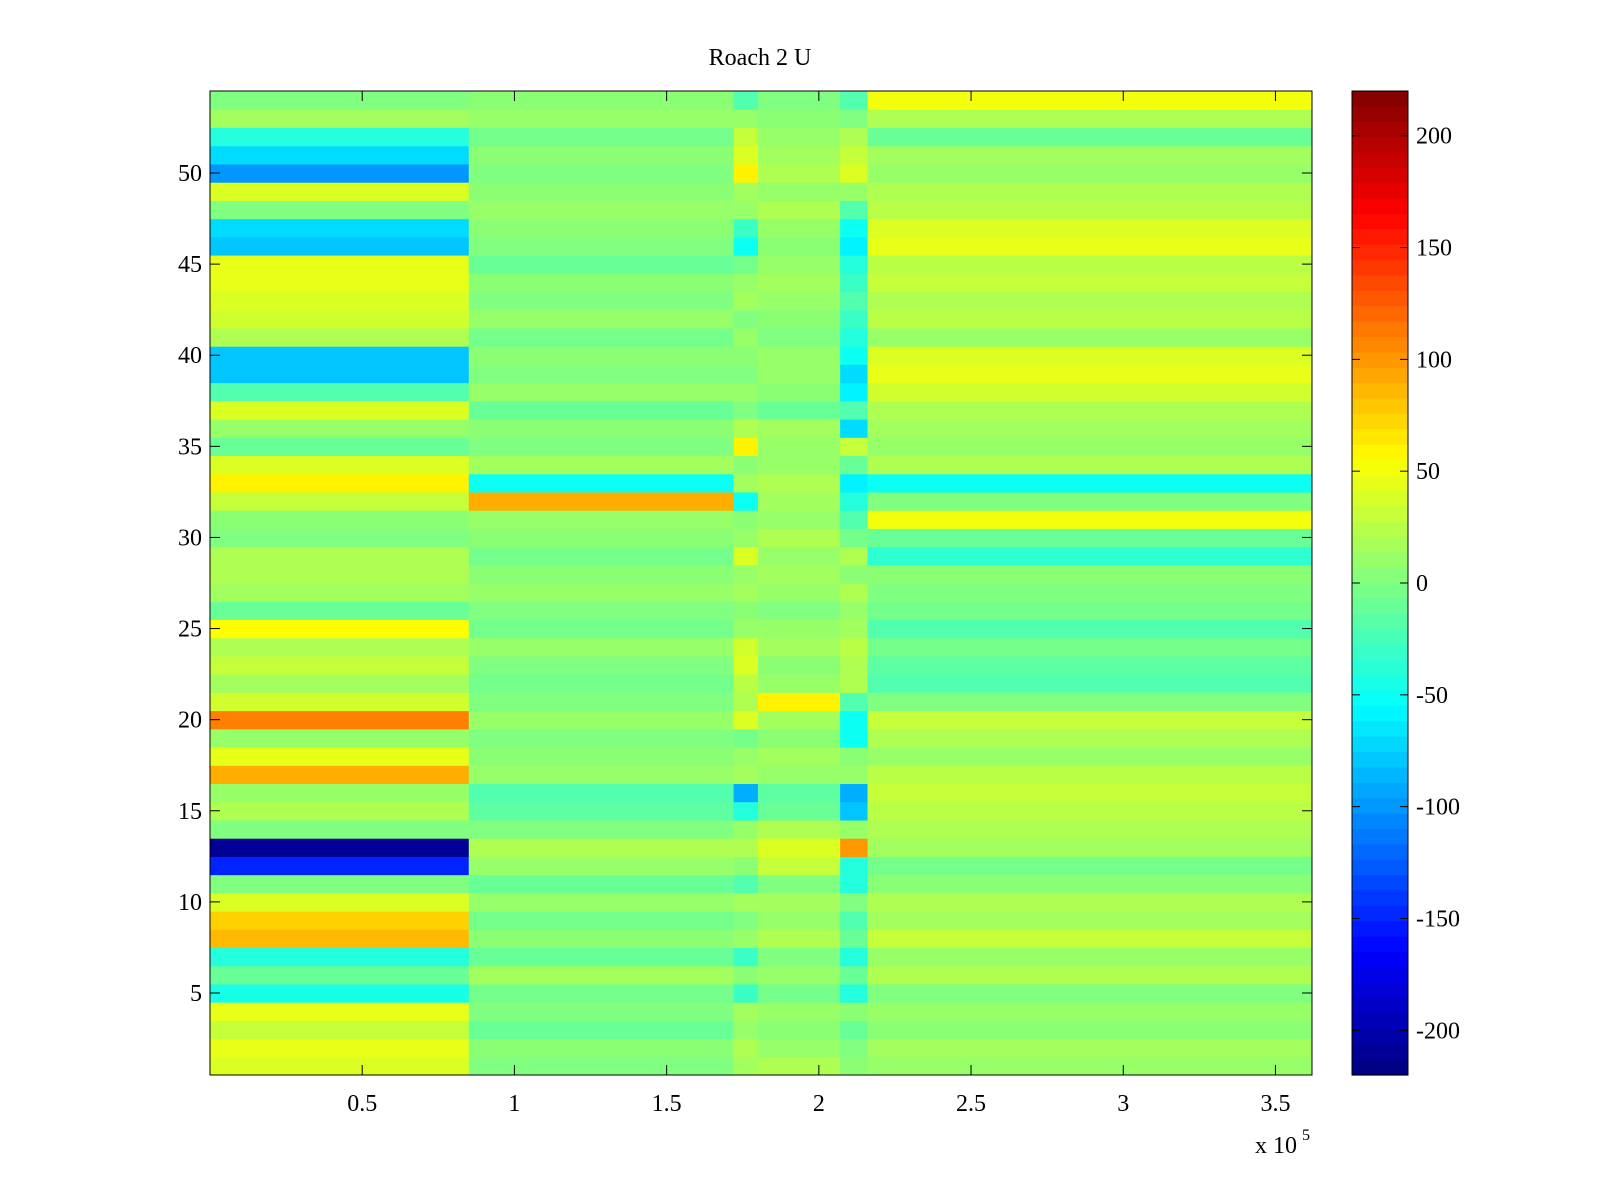  I want to click on chart-title: Roach 2 U, so click(760, 58).